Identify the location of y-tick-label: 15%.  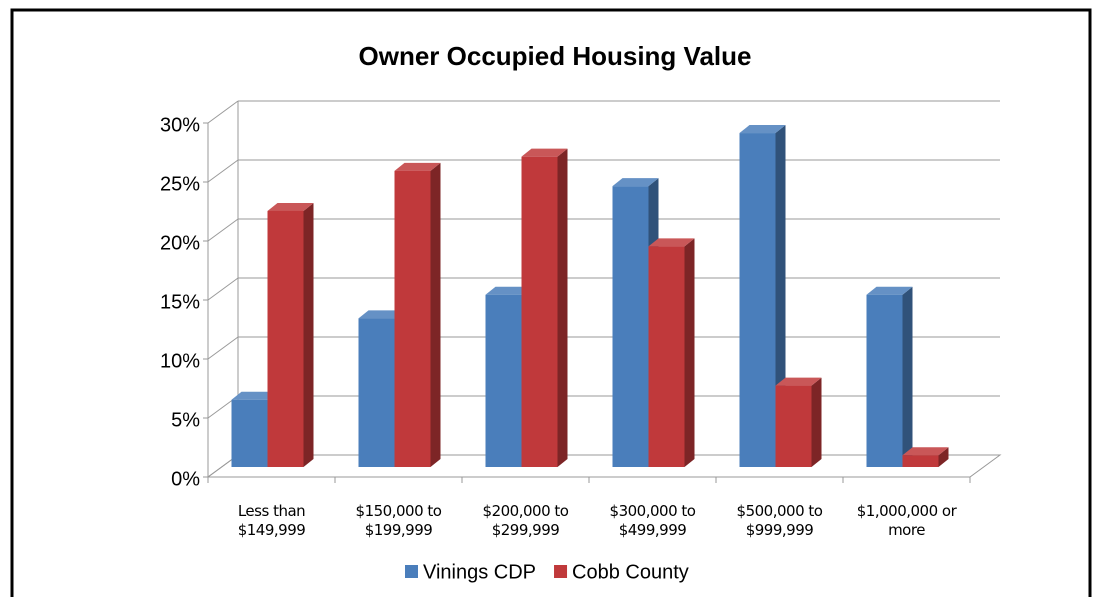
(180, 302).